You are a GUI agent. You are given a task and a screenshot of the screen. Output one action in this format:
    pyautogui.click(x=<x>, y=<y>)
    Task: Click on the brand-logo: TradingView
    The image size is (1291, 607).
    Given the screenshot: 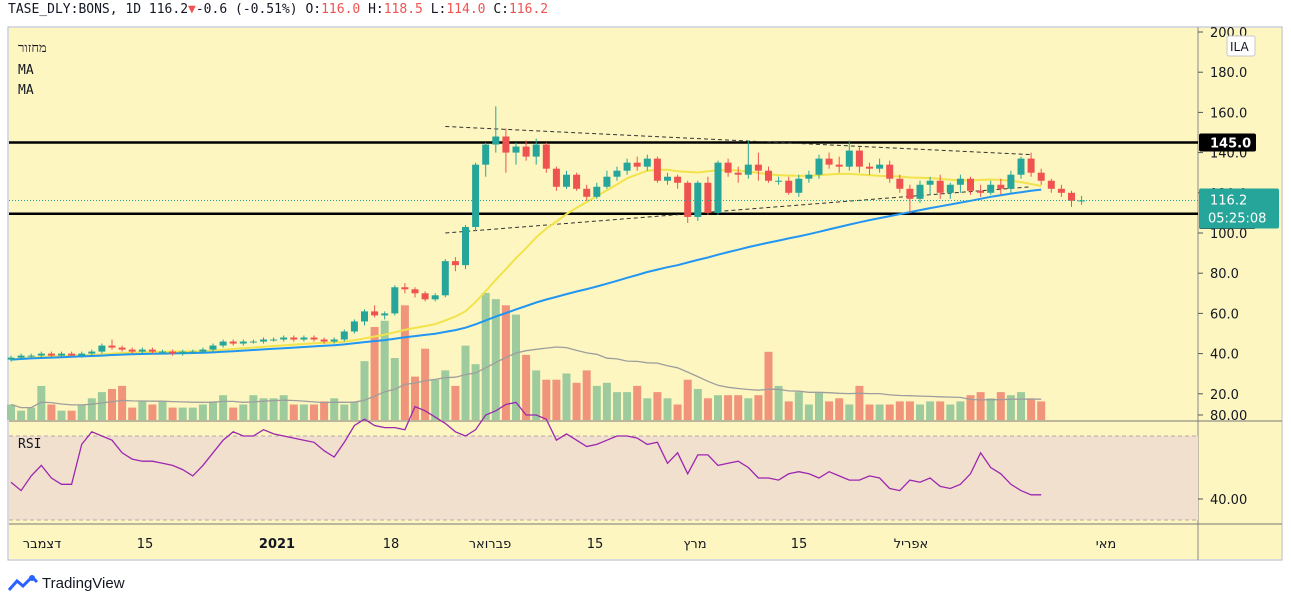 What is the action you would take?
    pyautogui.click(x=66, y=583)
    